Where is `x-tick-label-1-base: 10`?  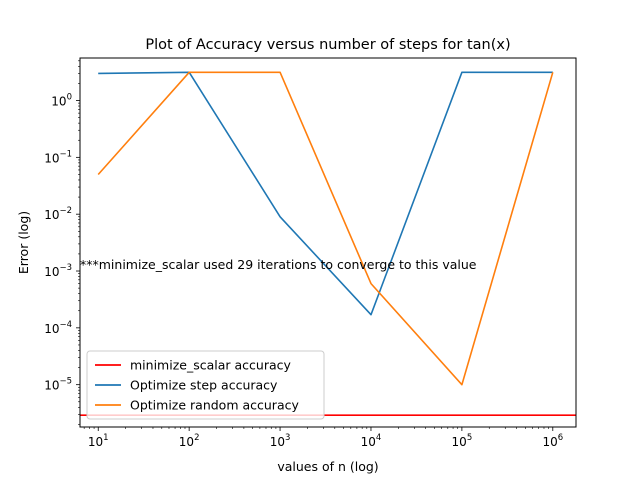
x-tick-label-1-base: 10 is located at coordinates (186, 442).